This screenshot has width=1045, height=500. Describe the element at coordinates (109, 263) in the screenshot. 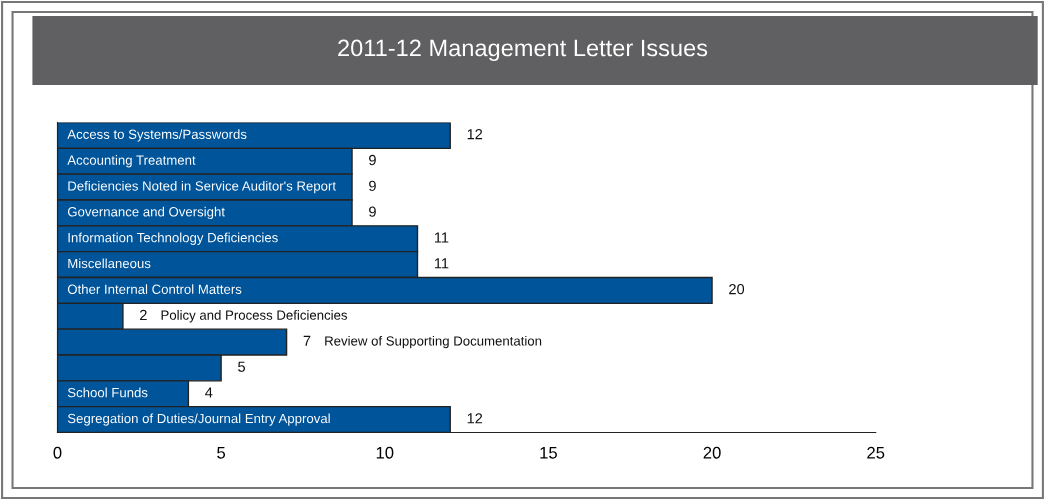

I see `y-tick-label: Miscellaneous` at that location.